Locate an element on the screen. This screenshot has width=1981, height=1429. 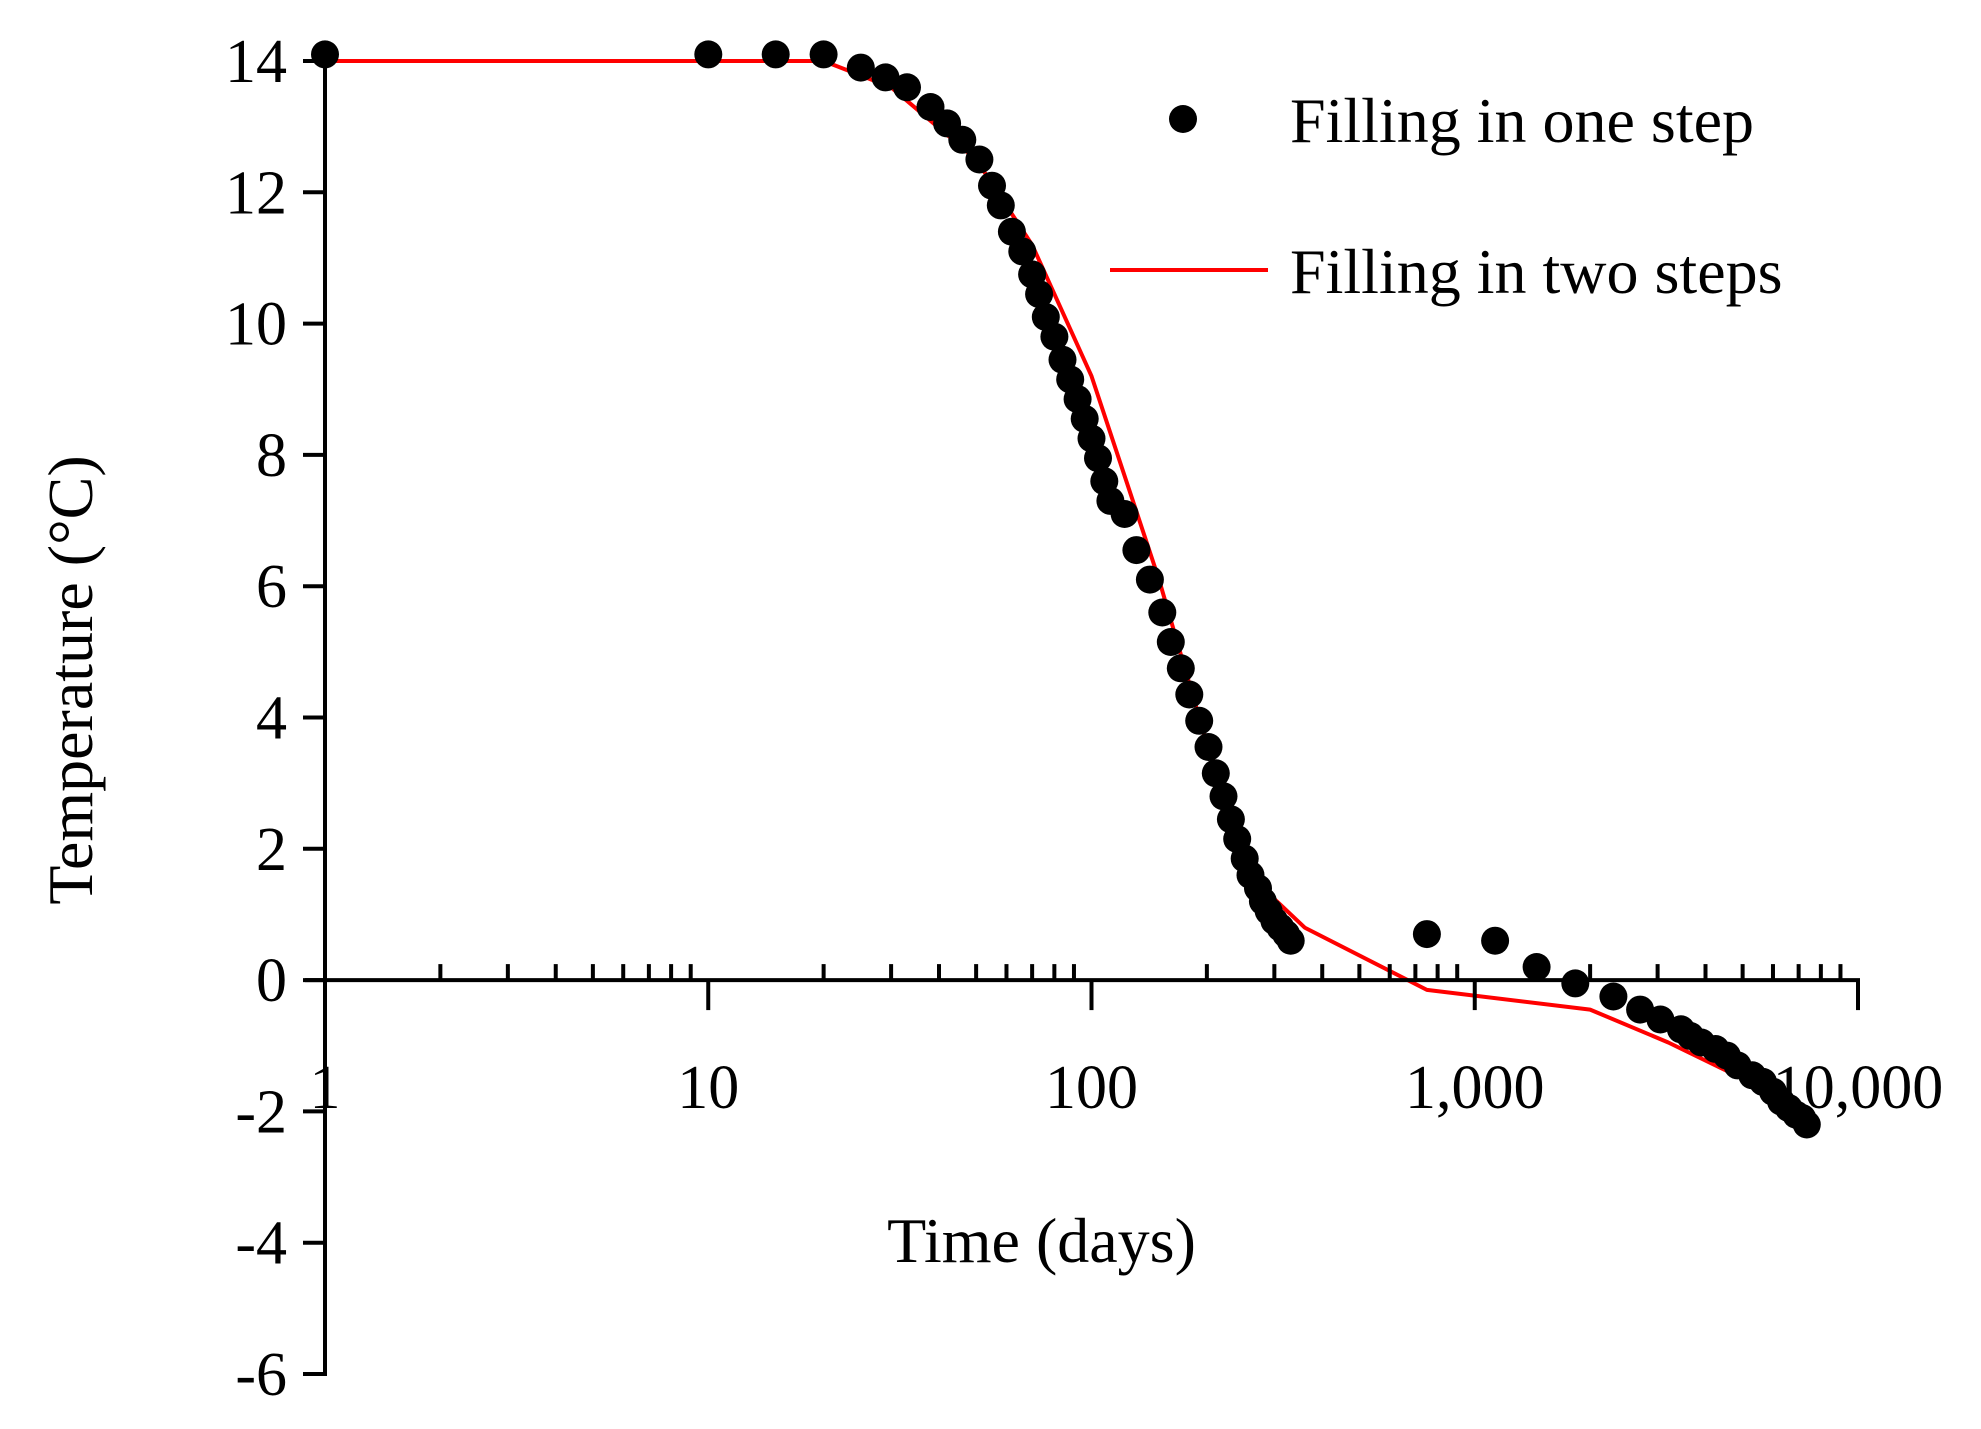
y-tick-label: 0 is located at coordinates (271, 981).